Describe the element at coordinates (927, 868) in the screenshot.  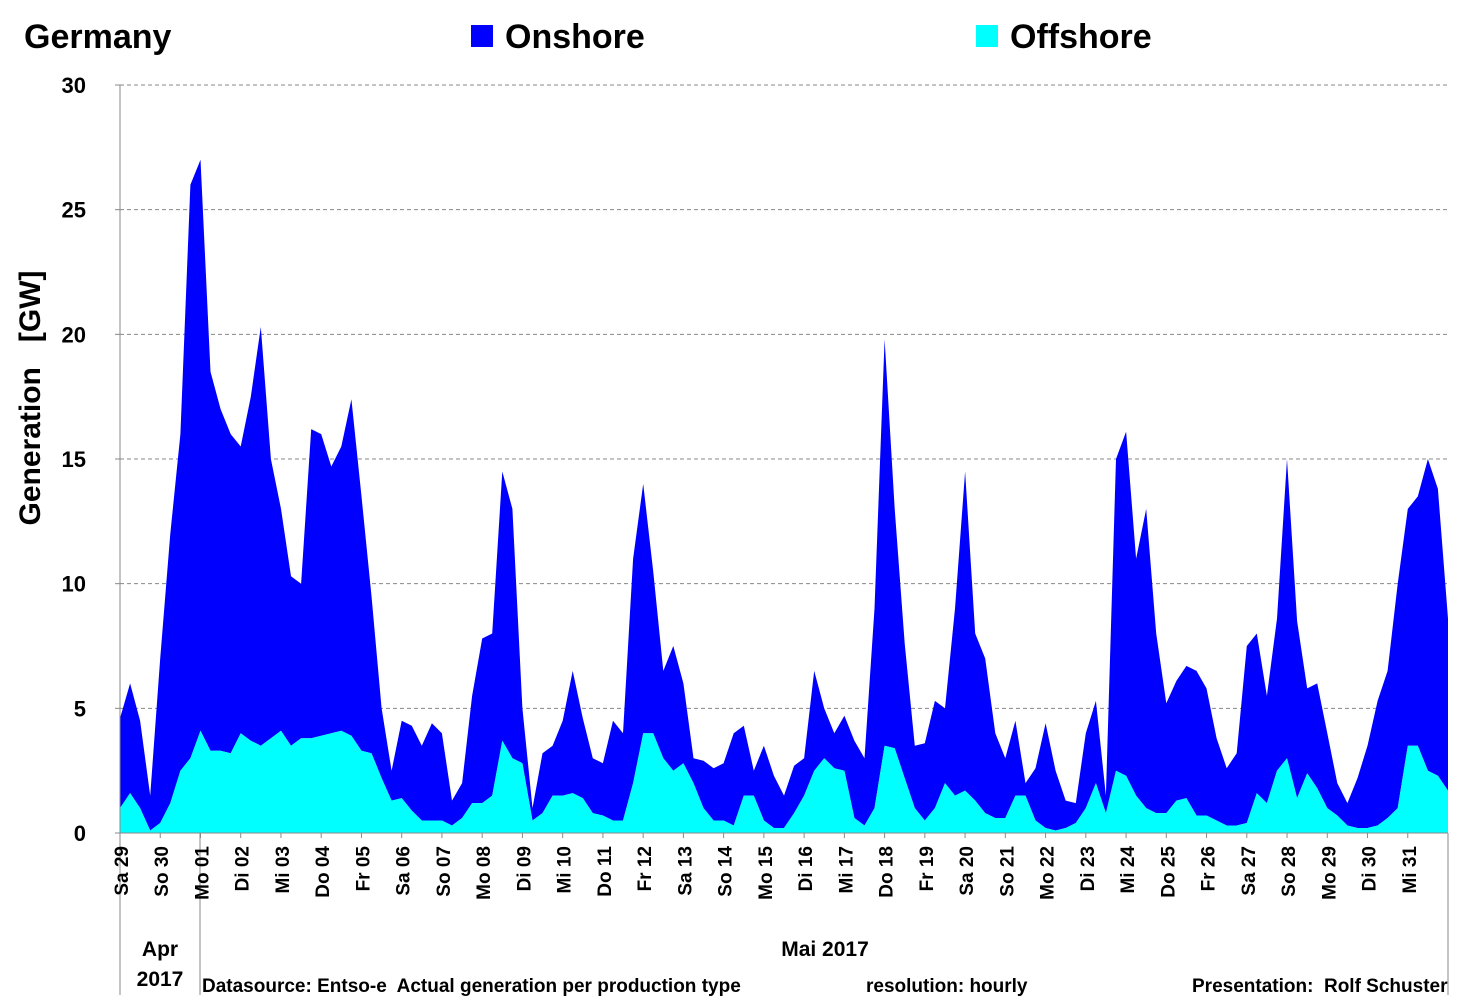
I see `x-tick-label: Fr 19` at that location.